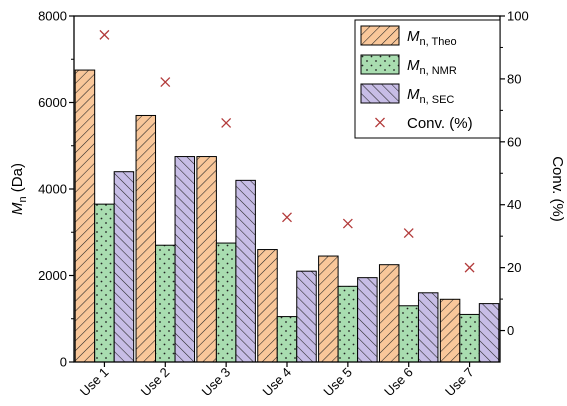  I want to click on legend-swatch-mn-sec, so click(380, 93).